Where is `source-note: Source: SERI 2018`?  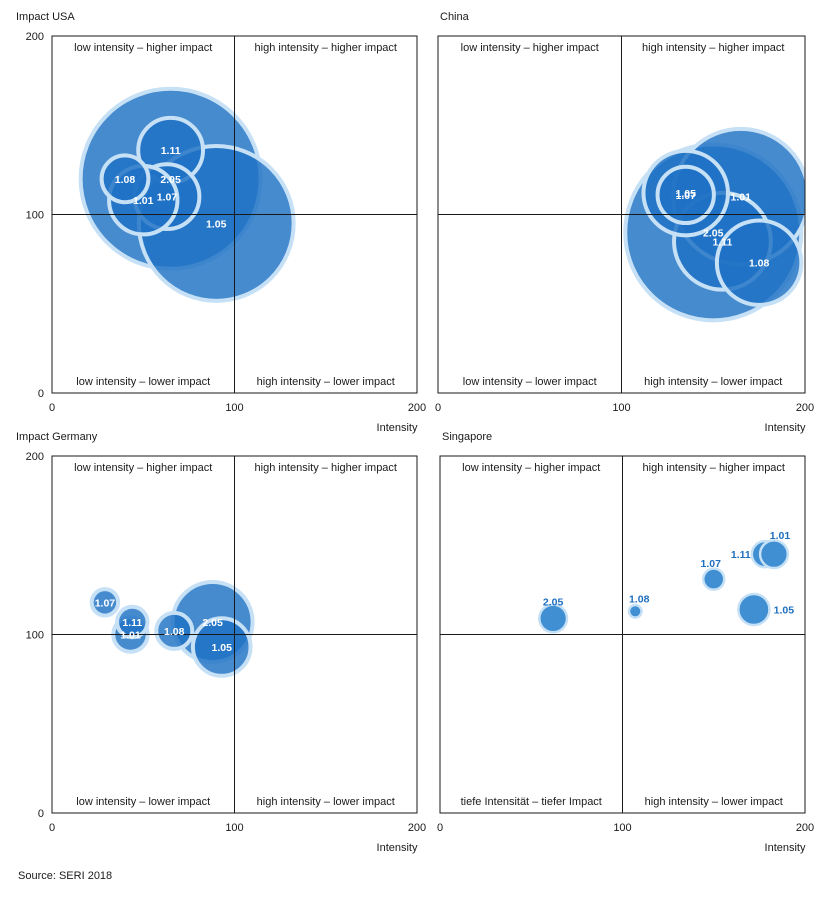 source-note: Source: SERI 2018 is located at coordinates (65, 876).